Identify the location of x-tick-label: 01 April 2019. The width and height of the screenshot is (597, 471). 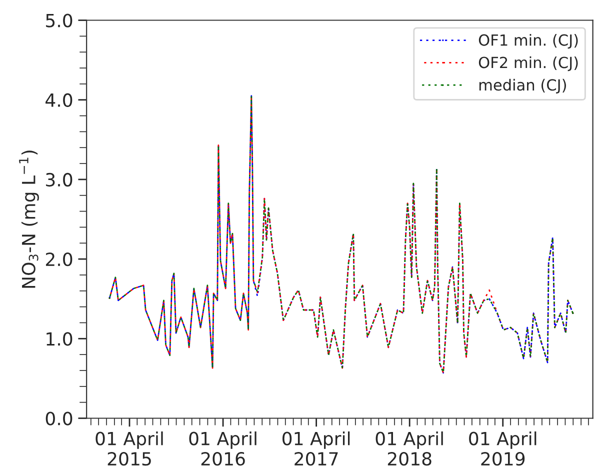
(502, 448).